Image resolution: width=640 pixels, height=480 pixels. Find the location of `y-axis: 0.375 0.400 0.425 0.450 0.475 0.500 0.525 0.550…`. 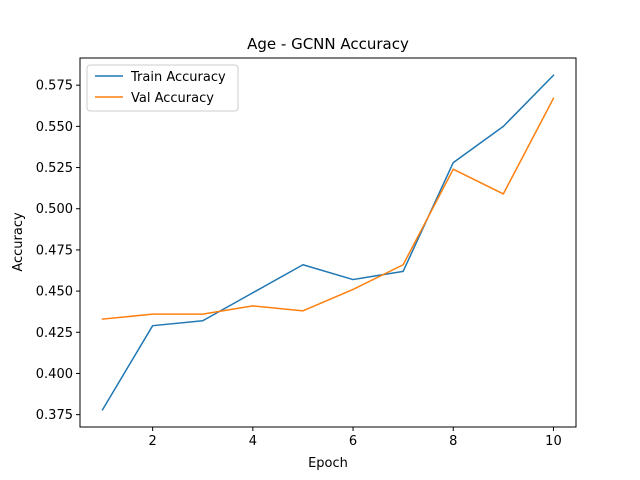

y-axis: 0.375 0.400 0.425 0.450 0.475 0.500 0.525 0.550… is located at coordinates (58, 251).